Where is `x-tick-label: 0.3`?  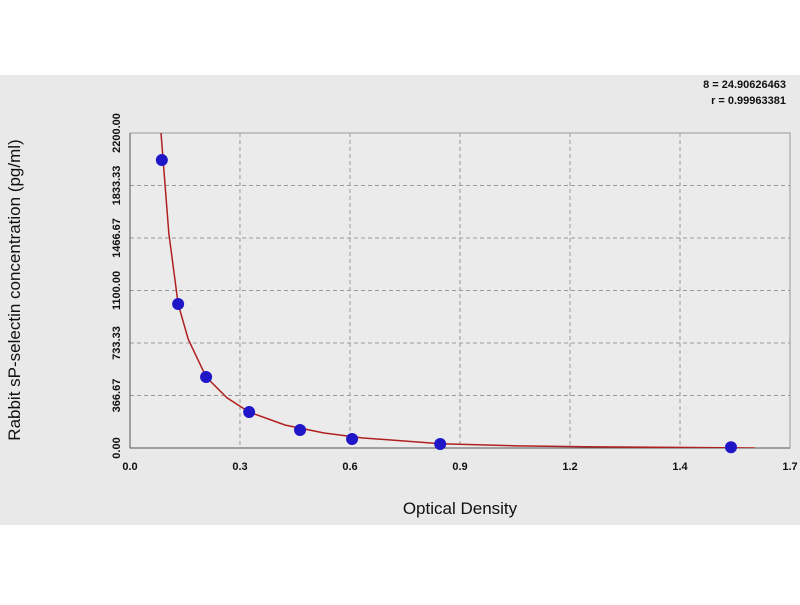
x-tick-label: 0.3 is located at coordinates (239, 467).